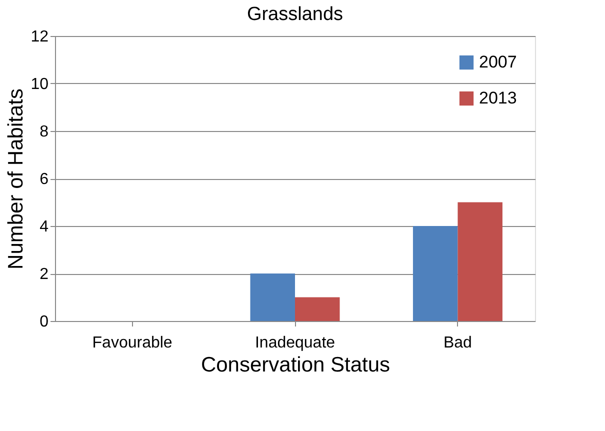 The width and height of the screenshot is (605, 431). I want to click on legend-label: 2013, so click(498, 98).